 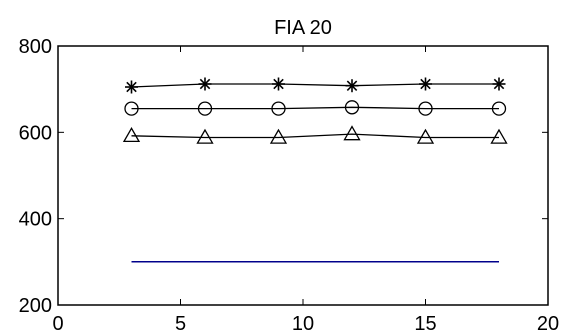 I want to click on y-tick-label: 200, so click(x=35, y=306).